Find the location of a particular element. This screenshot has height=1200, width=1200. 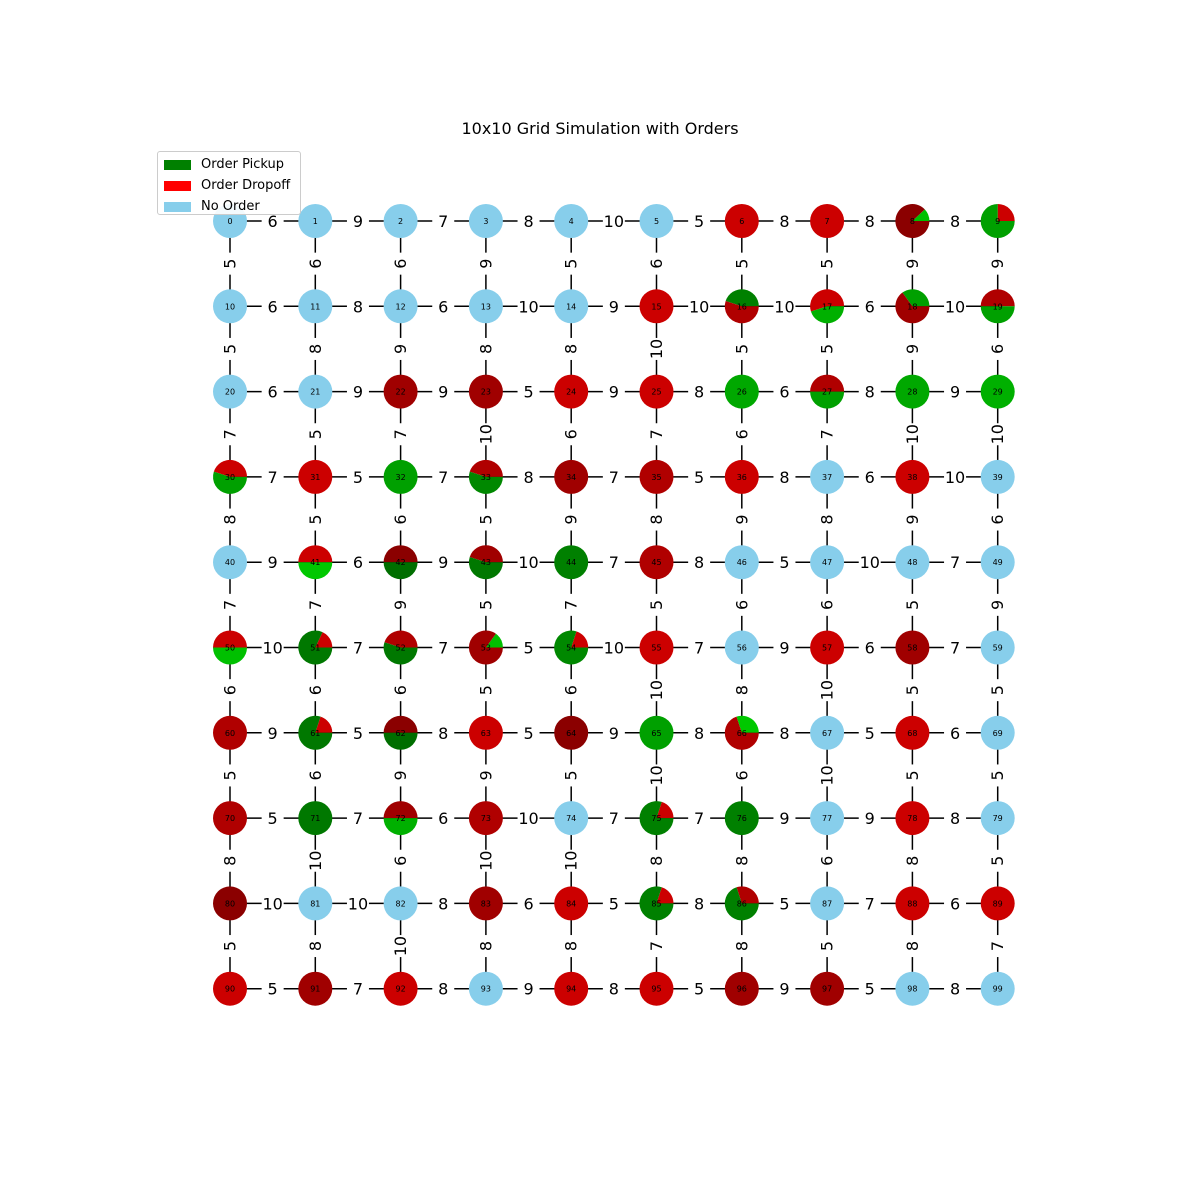

node-87: 87 is located at coordinates (827, 903).